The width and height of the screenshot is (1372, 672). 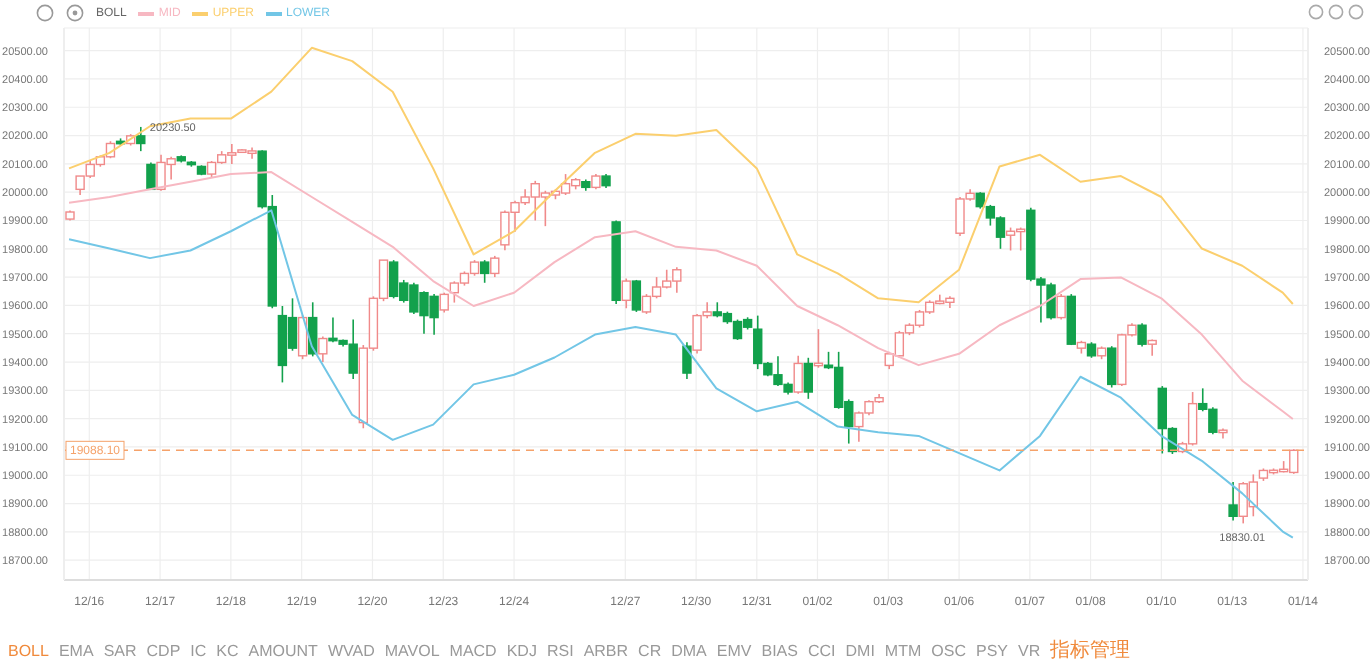 What do you see at coordinates (779, 650) in the screenshot?
I see `text: BIAS` at bounding box center [779, 650].